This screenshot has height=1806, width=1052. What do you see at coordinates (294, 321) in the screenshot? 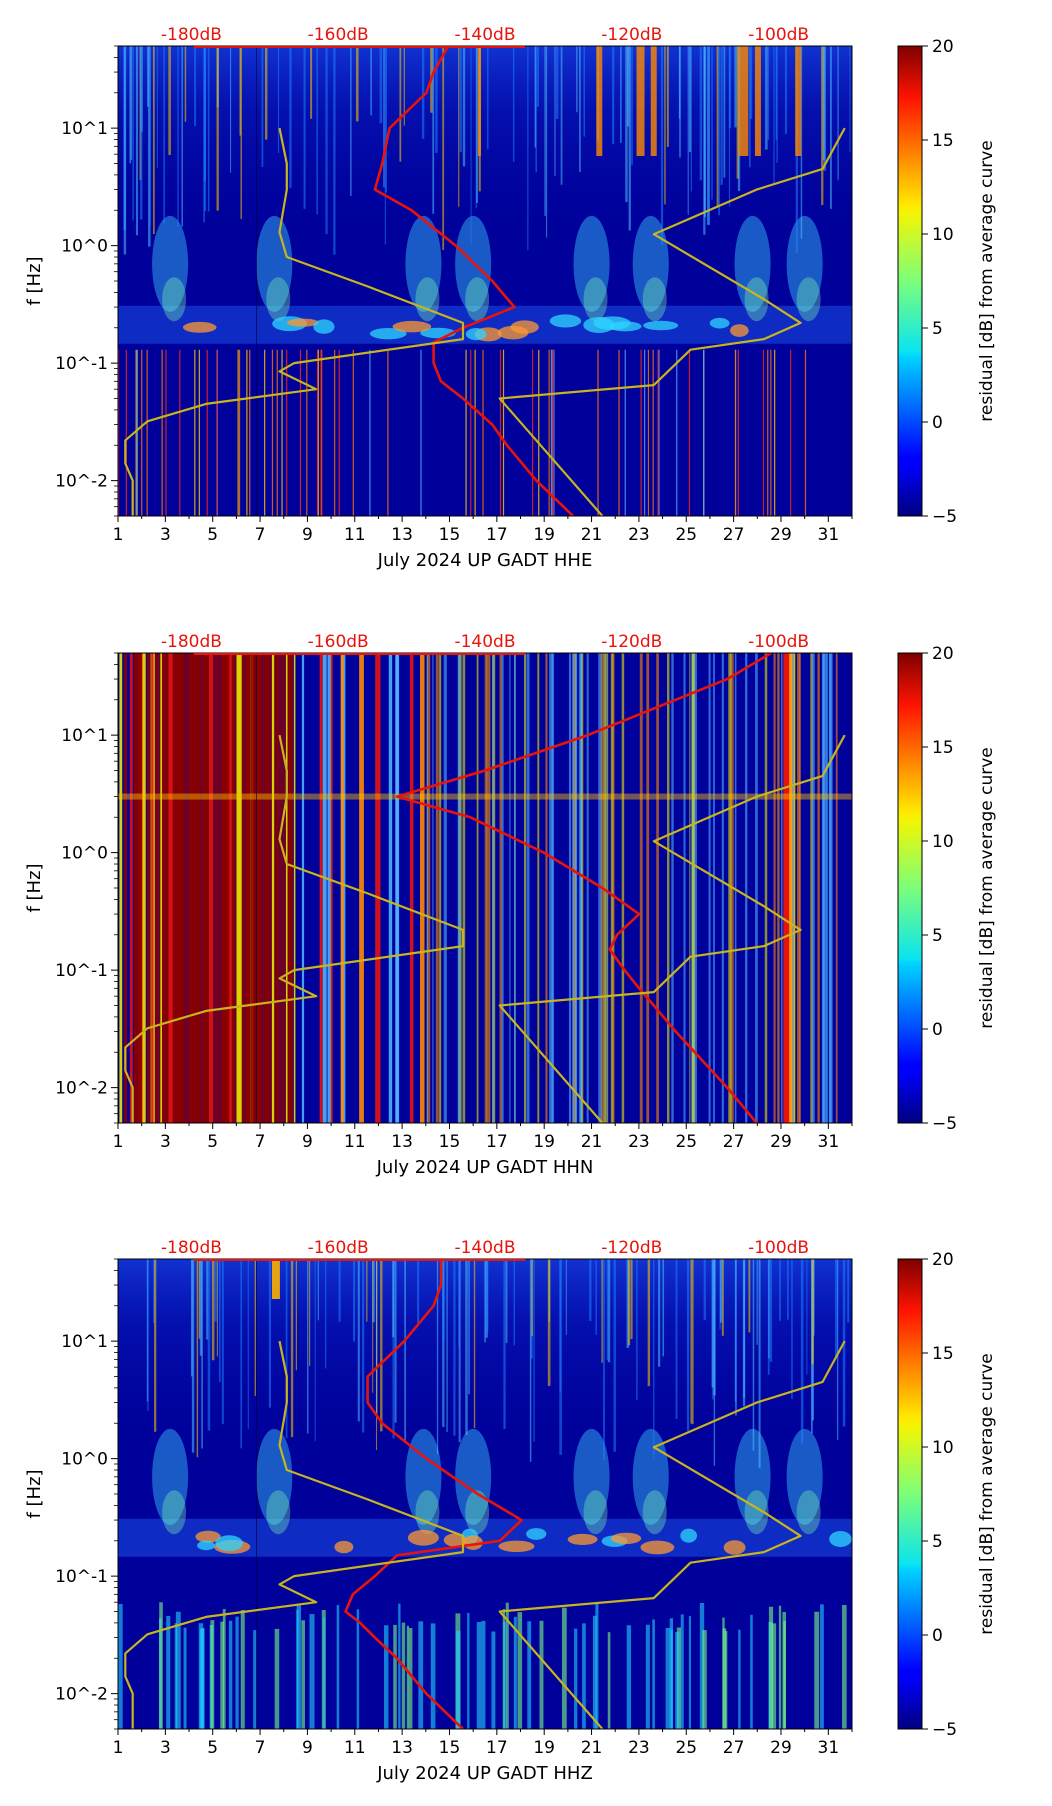
I see `series-nlnm-line` at bounding box center [294, 321].